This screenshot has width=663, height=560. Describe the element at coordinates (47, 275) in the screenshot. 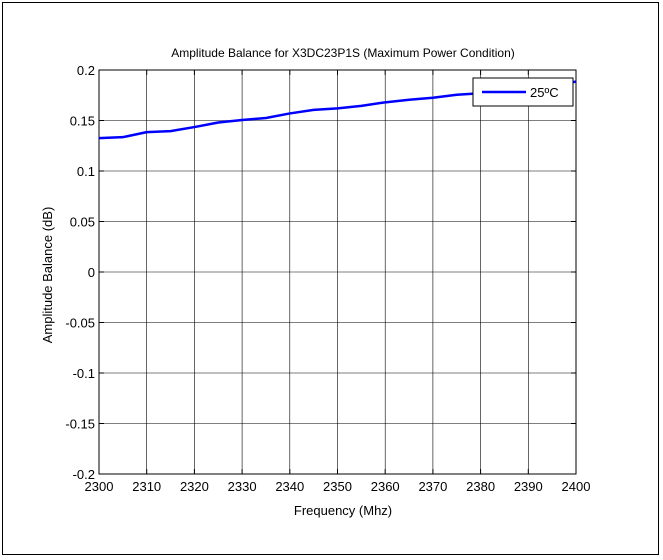

I see `y-axis-label: Amplitude Balance (dB)` at that location.